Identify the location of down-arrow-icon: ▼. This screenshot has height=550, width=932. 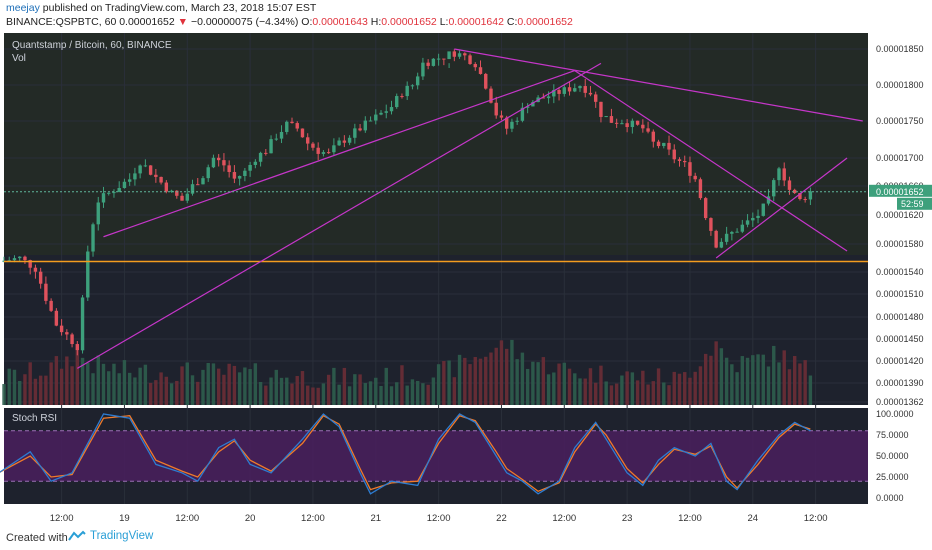
(183, 22).